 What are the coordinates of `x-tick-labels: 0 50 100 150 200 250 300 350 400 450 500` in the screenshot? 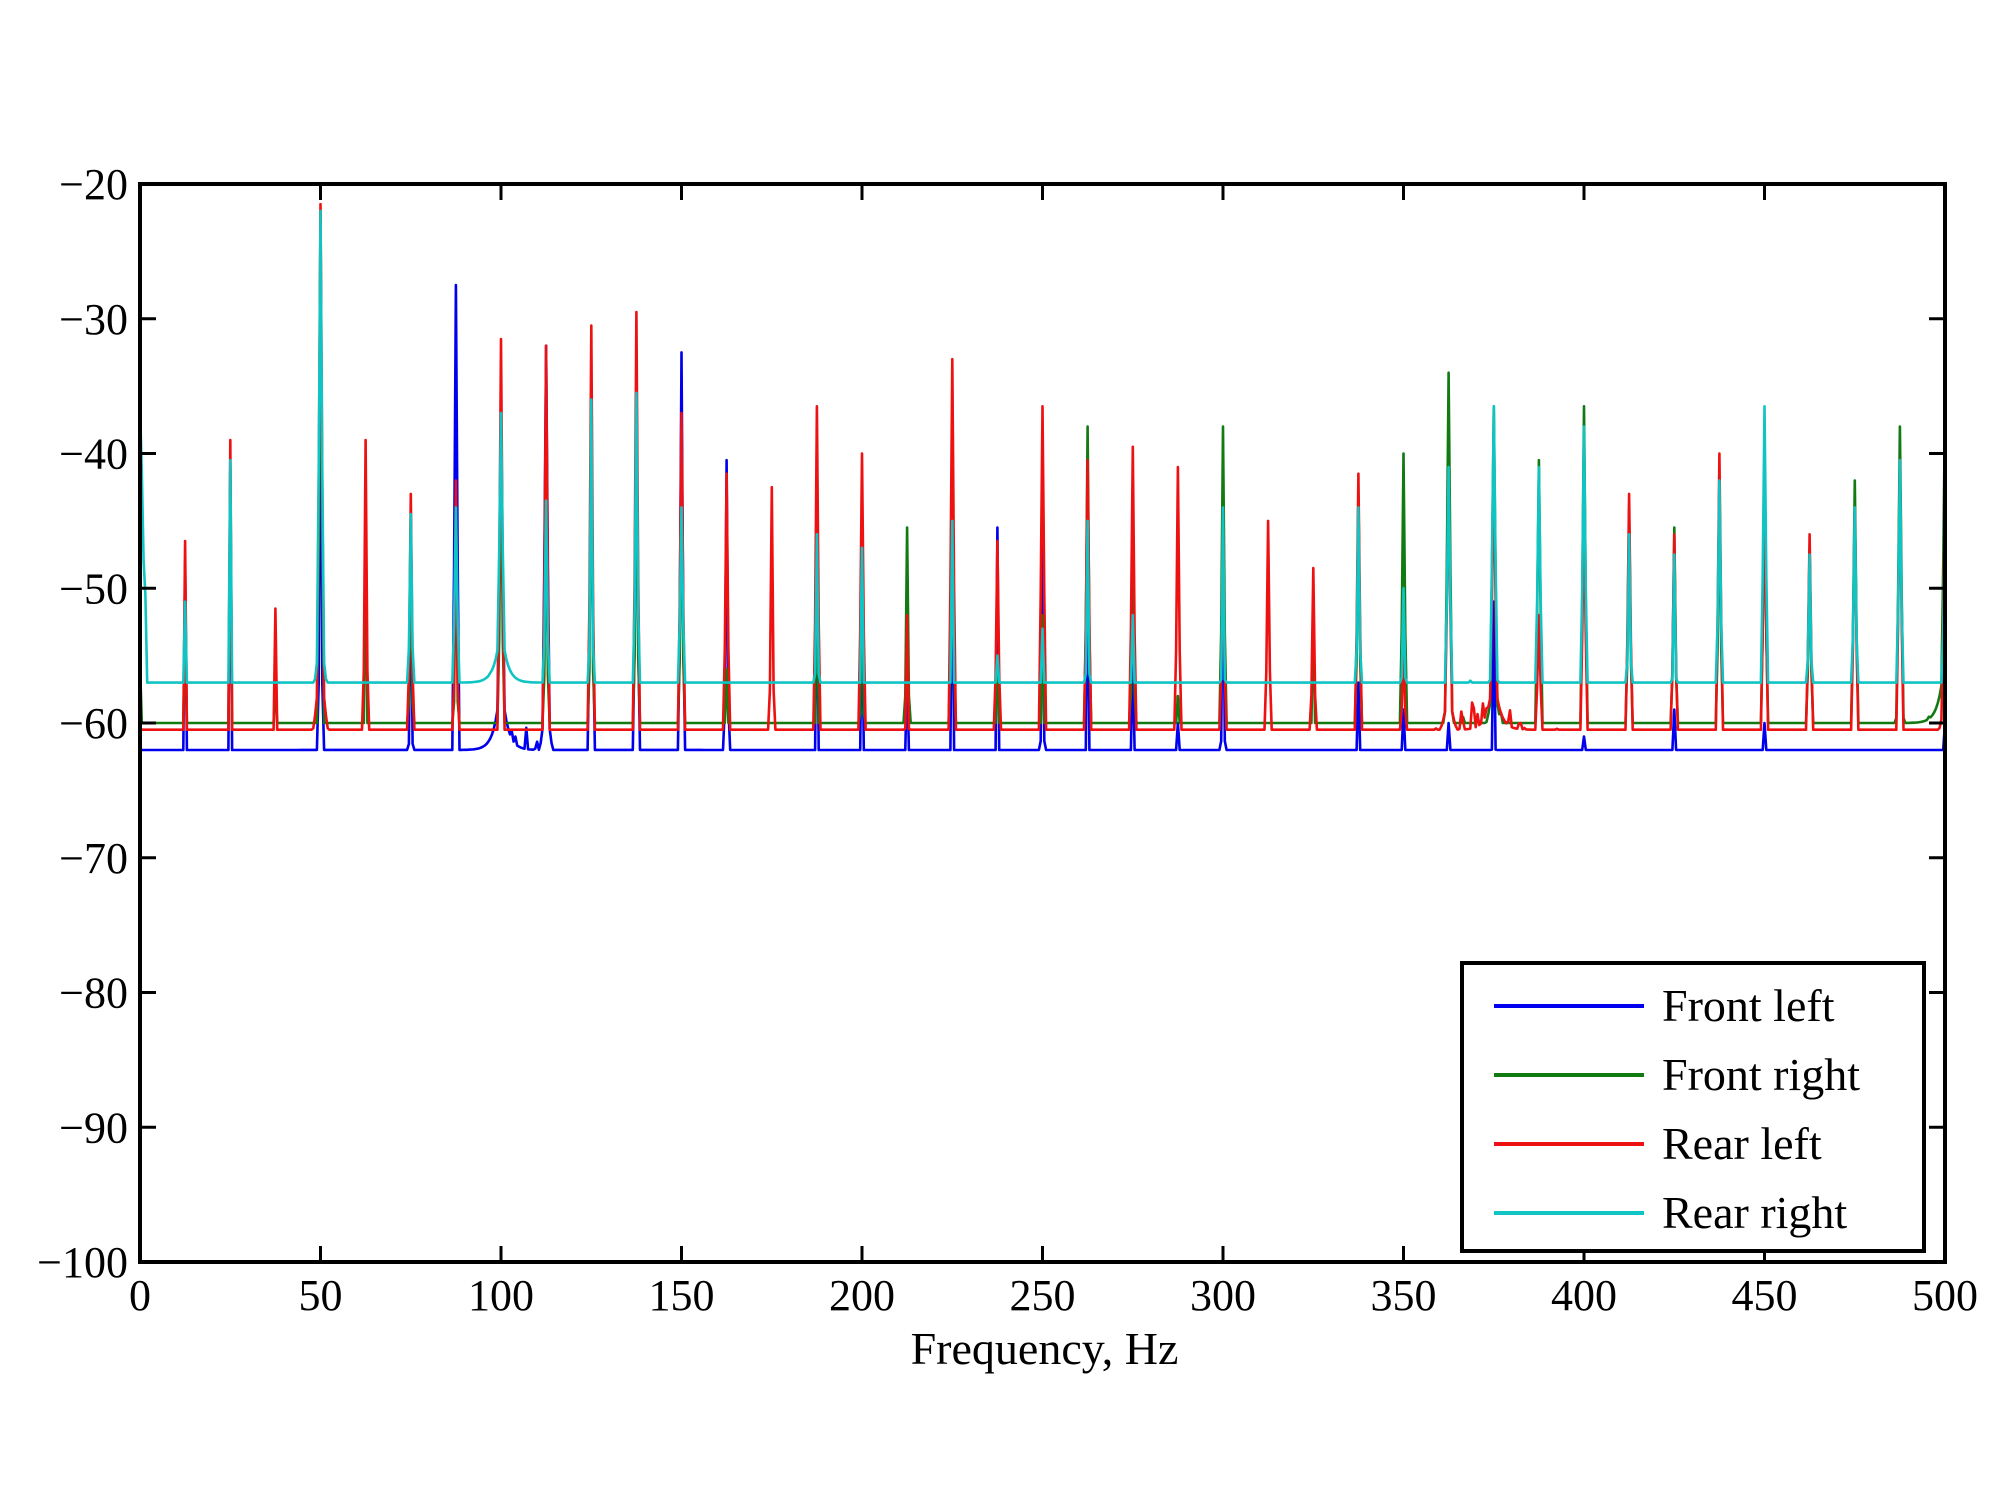 It's located at (1053, 1295).